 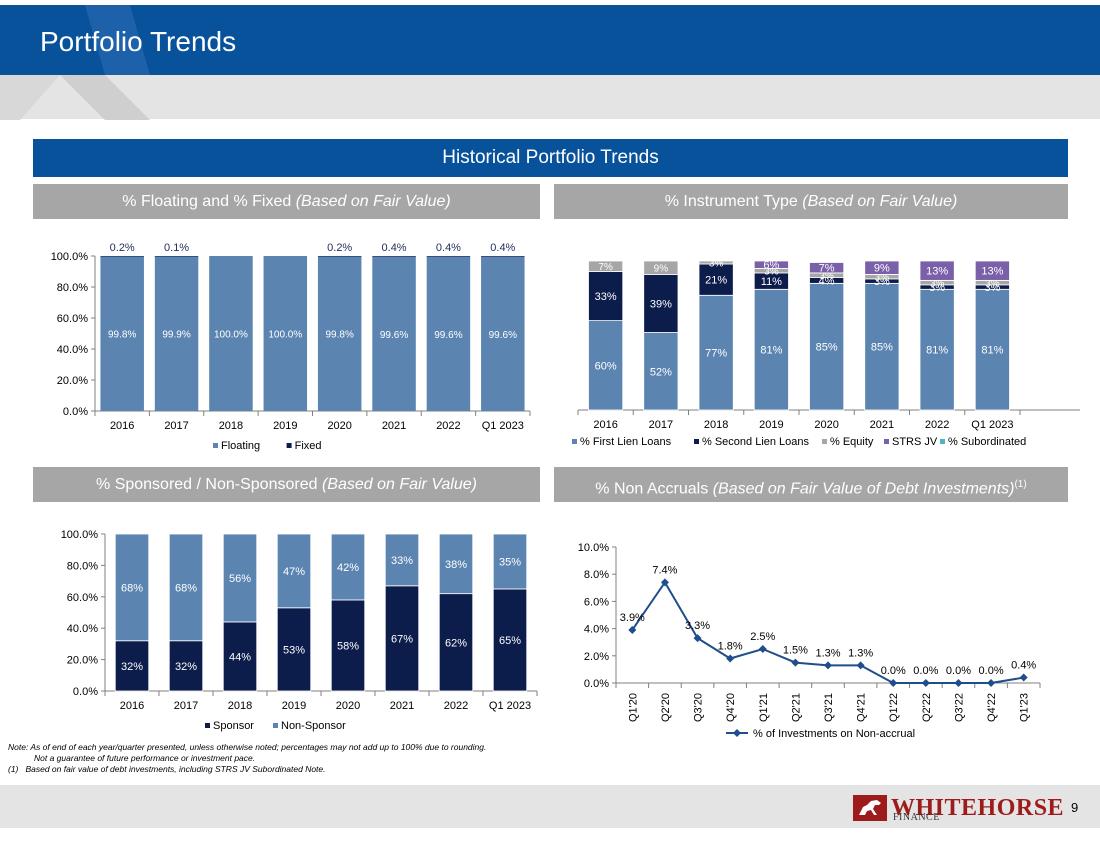 What do you see at coordinates (402, 706) in the screenshot?
I see `x-tick-label: 2021` at bounding box center [402, 706].